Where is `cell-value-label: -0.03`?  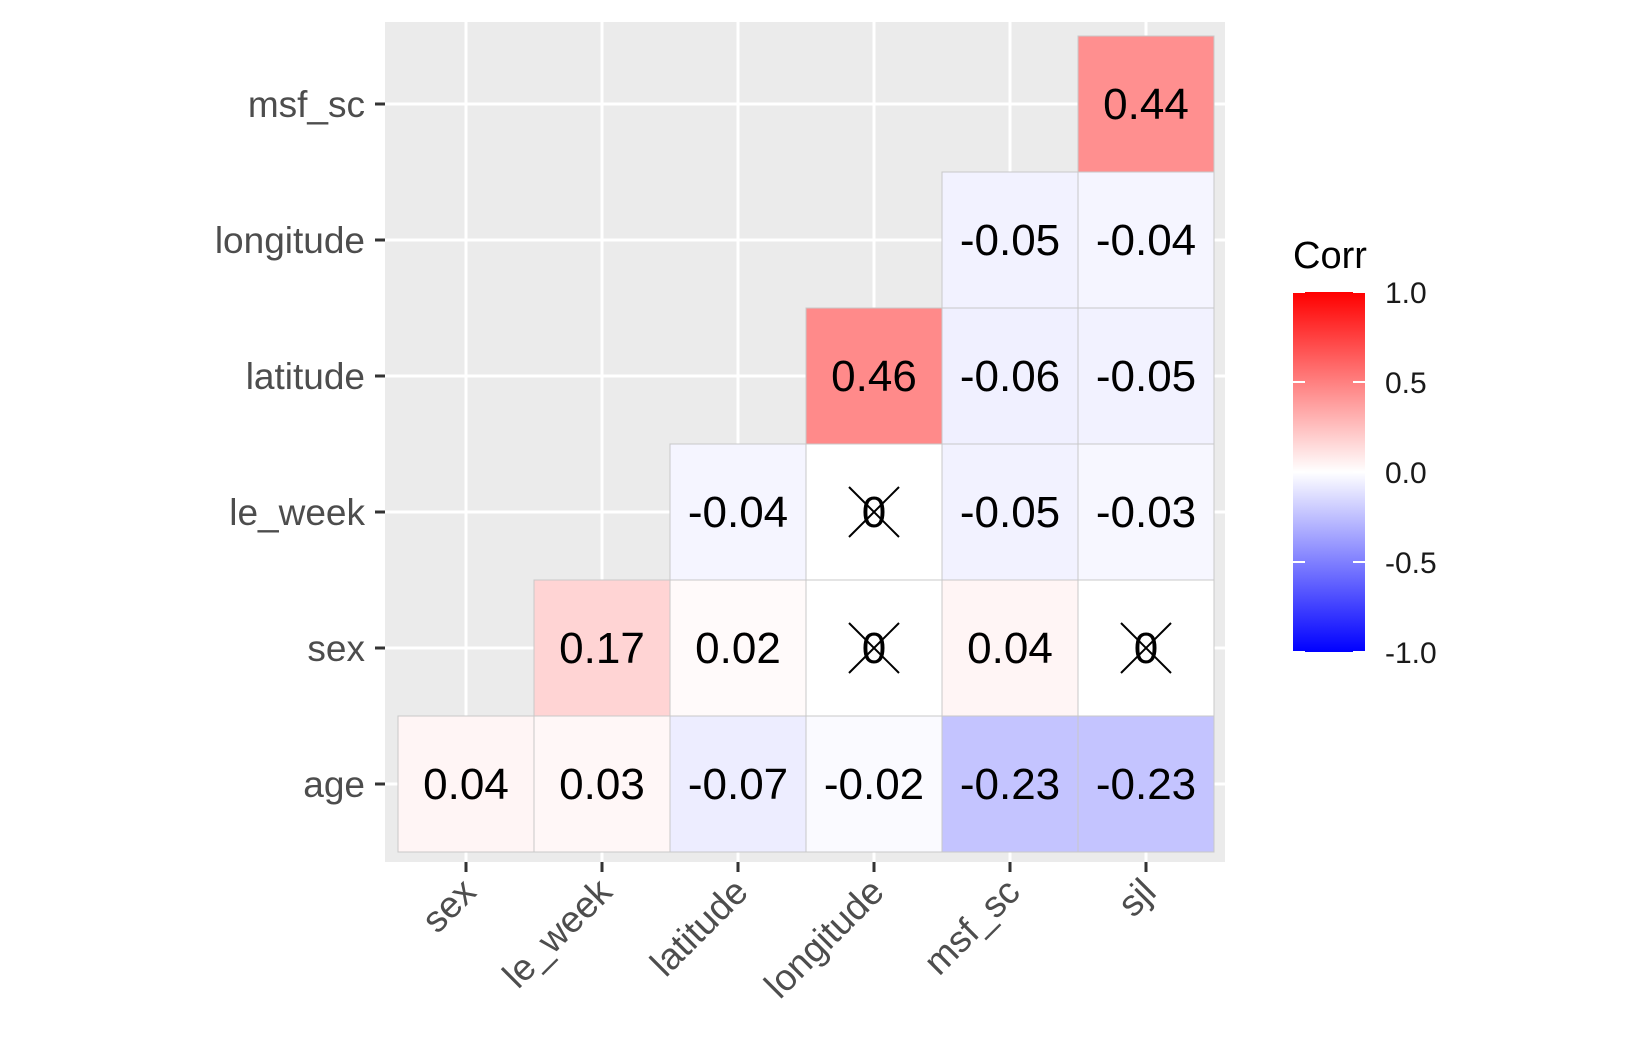 cell-value-label: -0.03 is located at coordinates (1146, 512).